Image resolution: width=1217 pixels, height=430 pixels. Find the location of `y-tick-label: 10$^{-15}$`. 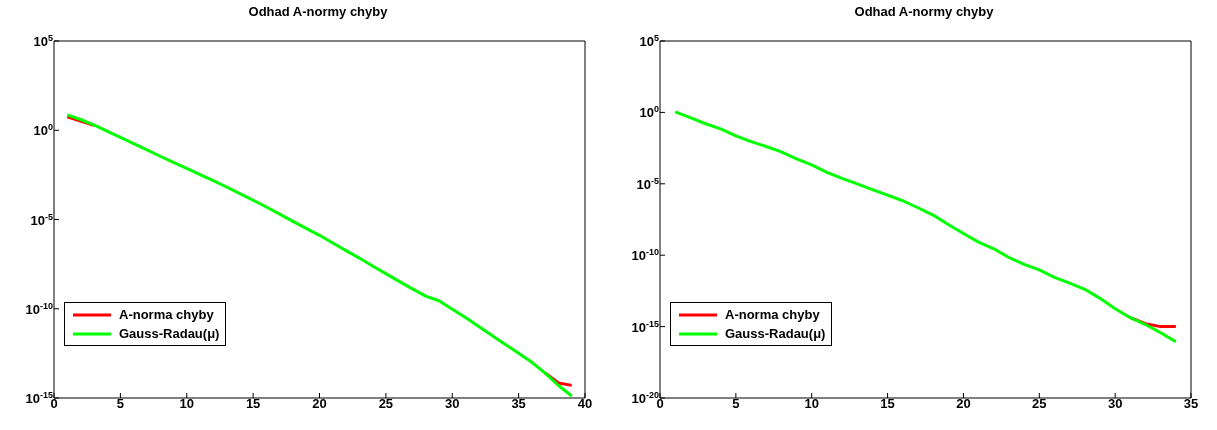

y-tick-label: 10$^{-15}$ is located at coordinates (645, 326).